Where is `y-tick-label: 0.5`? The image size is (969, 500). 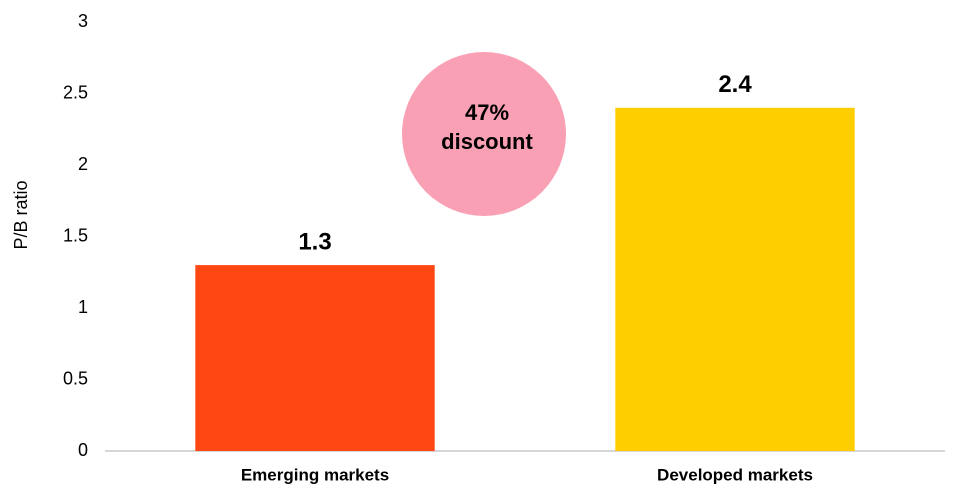 y-tick-label: 0.5 is located at coordinates (75, 378).